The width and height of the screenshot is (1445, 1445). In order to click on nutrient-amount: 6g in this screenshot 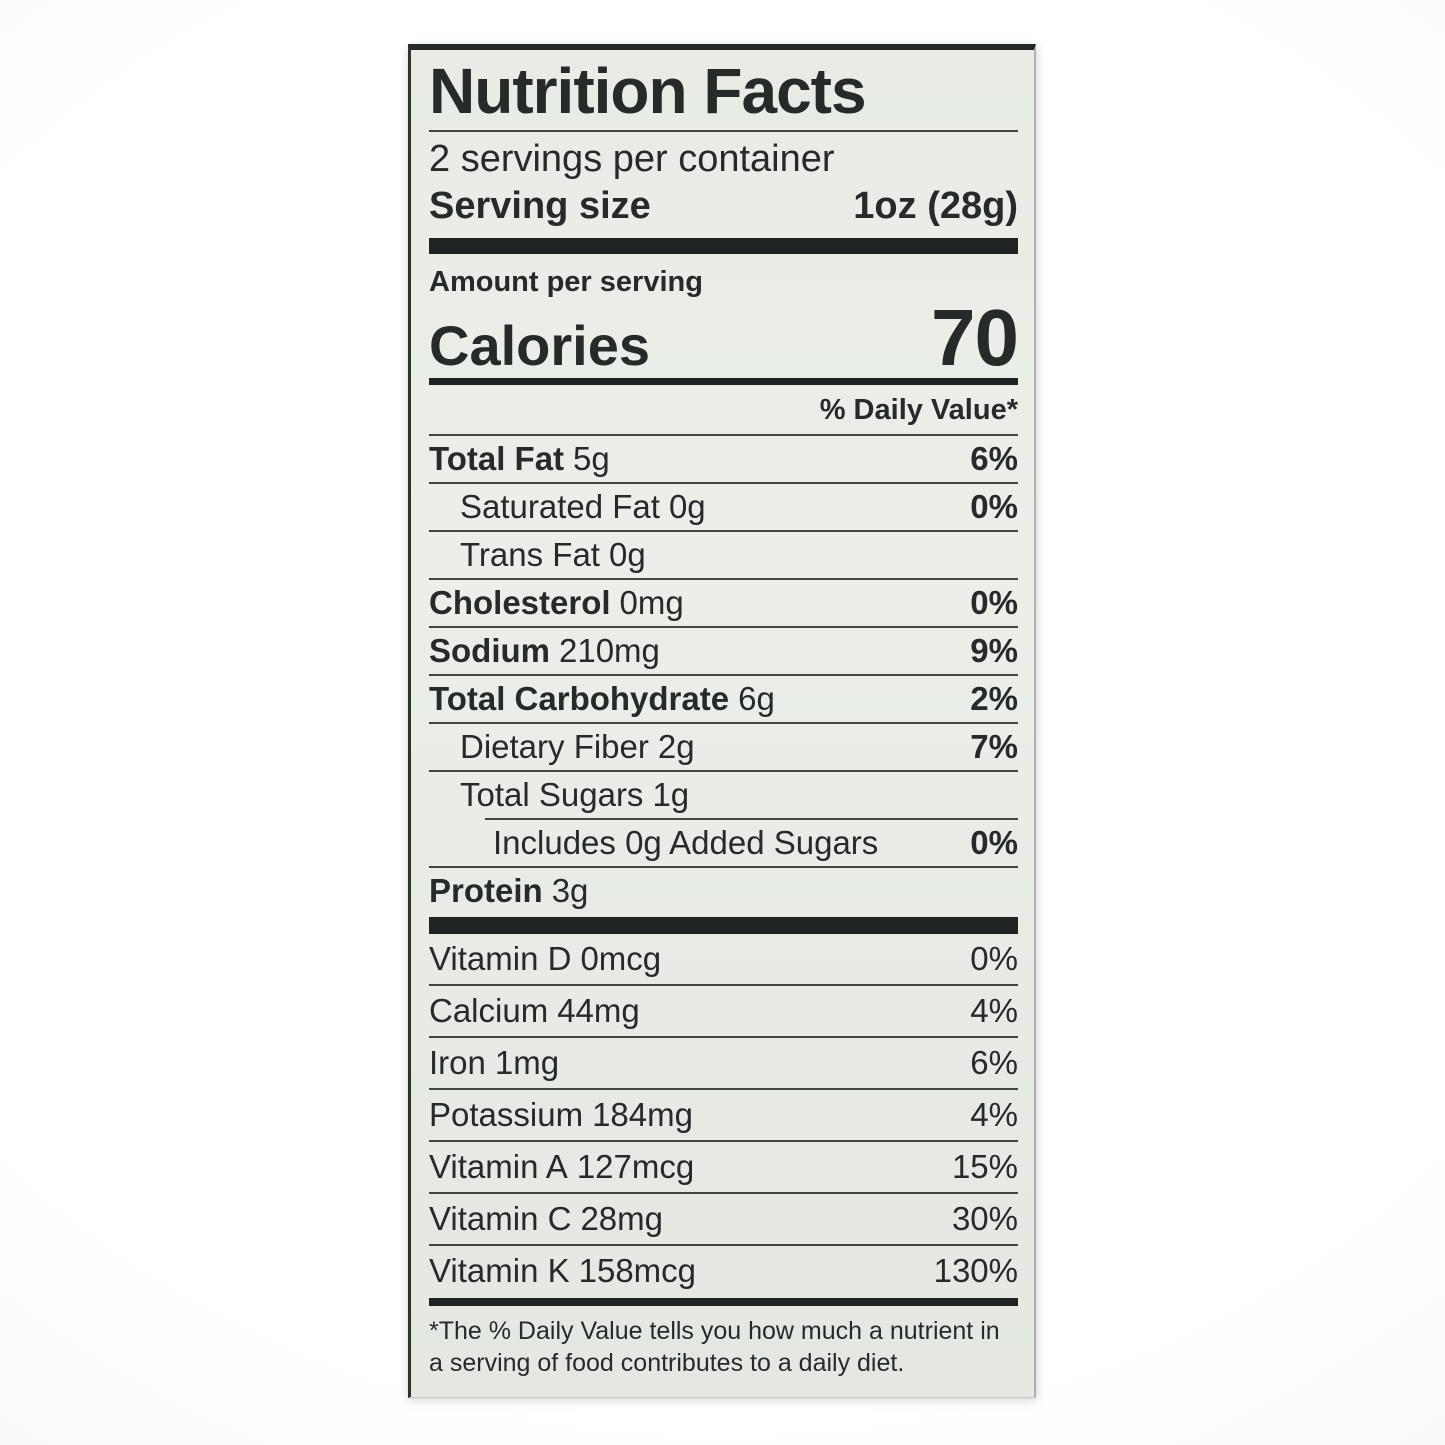, I will do `click(756, 698)`.